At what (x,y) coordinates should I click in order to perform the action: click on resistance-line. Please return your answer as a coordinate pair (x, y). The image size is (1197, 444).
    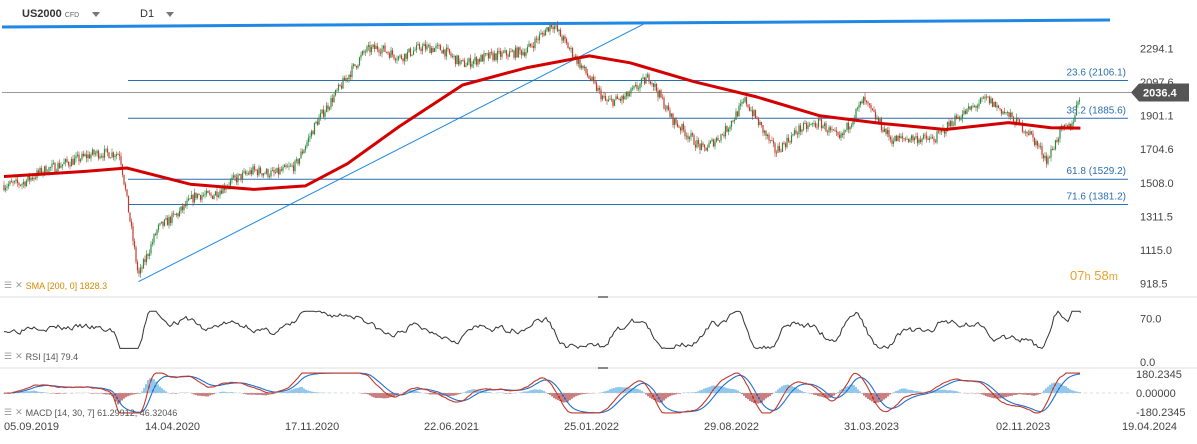
    Looking at the image, I should click on (556, 23).